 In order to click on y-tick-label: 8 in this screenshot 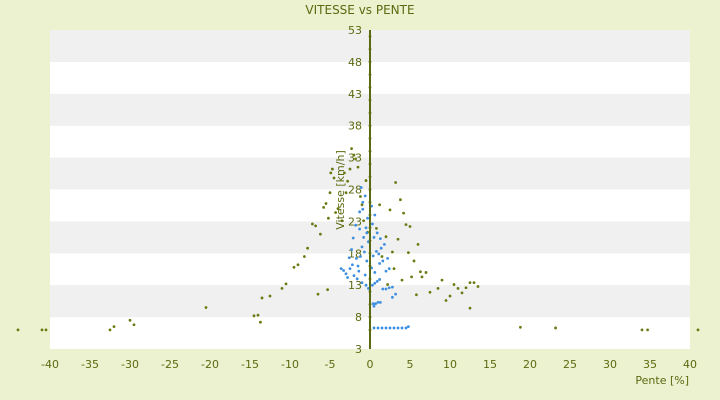, I will do `click(358, 317)`.